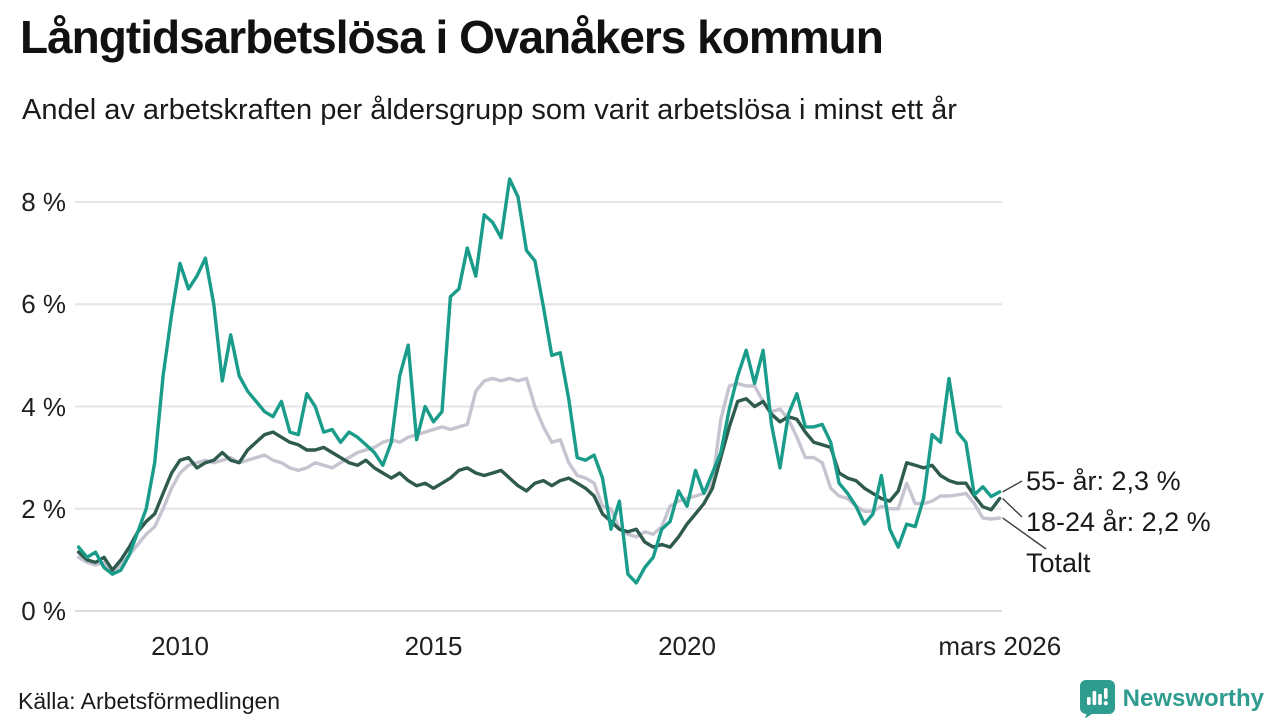  What do you see at coordinates (43, 304) in the screenshot?
I see `y-axis-tick-label: 6 %` at bounding box center [43, 304].